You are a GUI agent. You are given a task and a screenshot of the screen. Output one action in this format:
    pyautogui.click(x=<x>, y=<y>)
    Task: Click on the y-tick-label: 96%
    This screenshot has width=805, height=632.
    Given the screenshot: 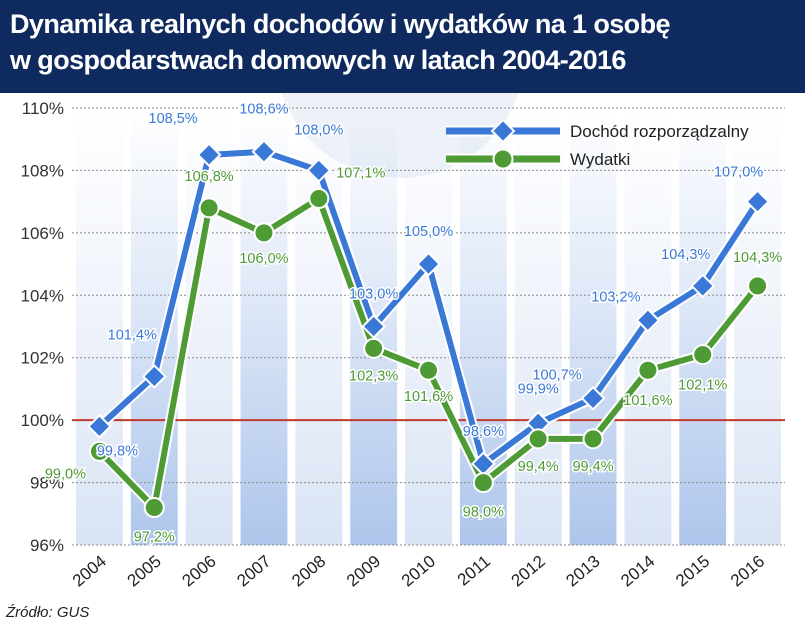 What is the action you would take?
    pyautogui.click(x=47, y=545)
    